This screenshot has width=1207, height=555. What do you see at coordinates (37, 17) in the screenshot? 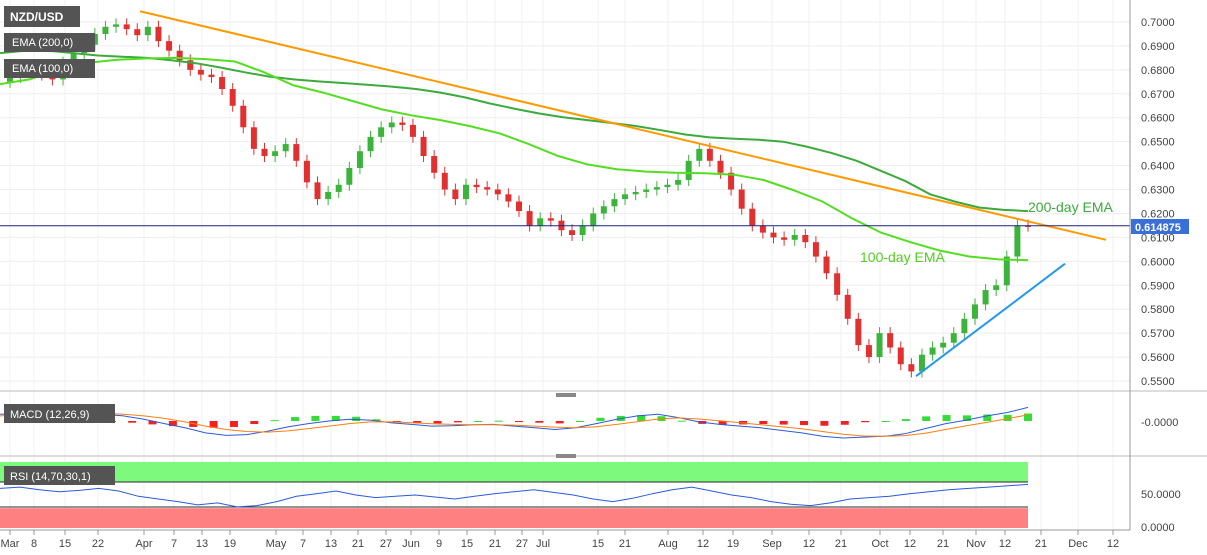
I see `chart-title: NZD/USD` at bounding box center [37, 17].